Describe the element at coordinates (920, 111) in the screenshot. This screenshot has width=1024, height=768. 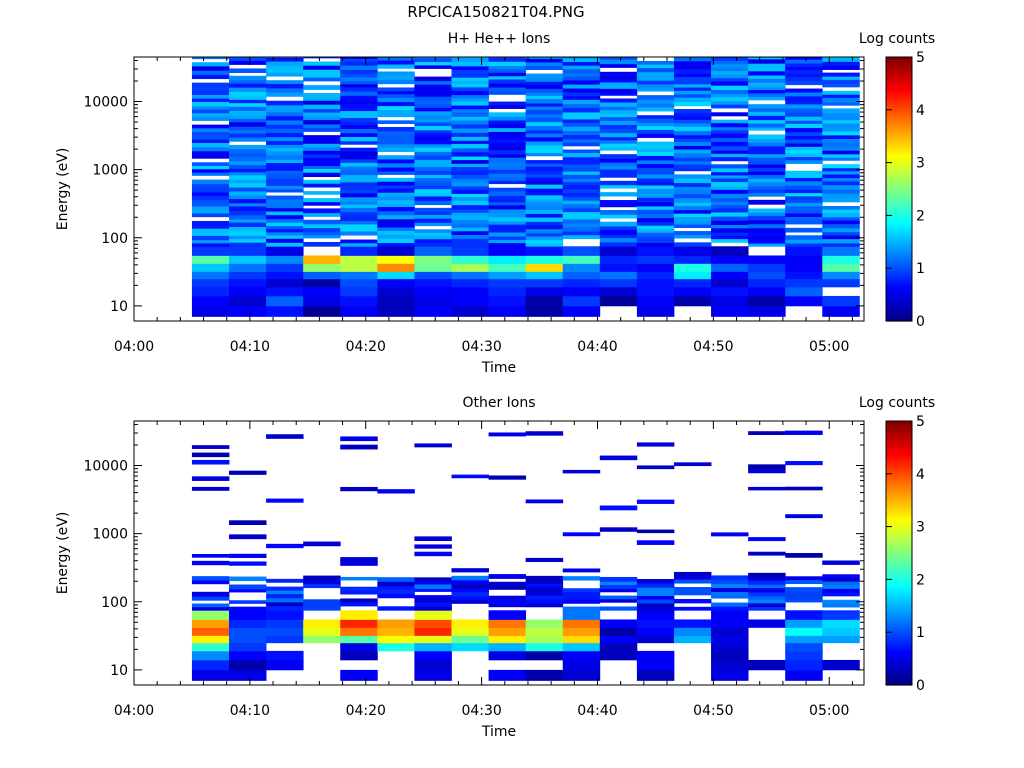
I see `colorbar-tick-label: 4` at that location.